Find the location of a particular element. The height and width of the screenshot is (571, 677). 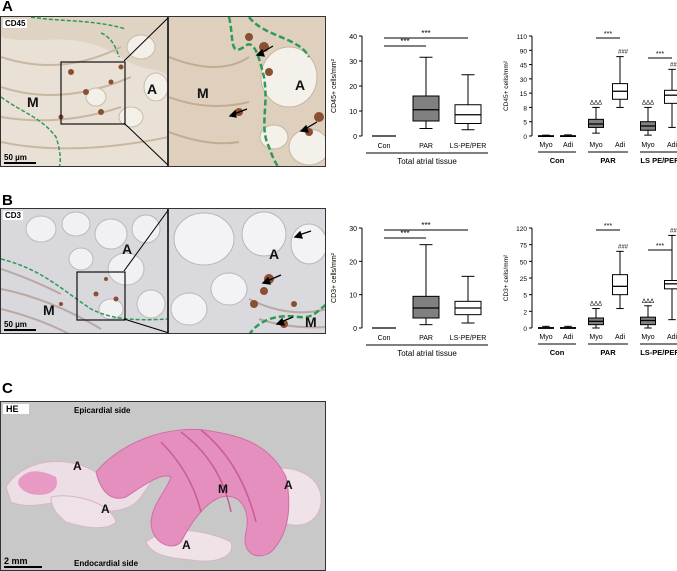

chart-b-sub-ylabel: CD3+ cells/mm² is located at coordinates (506, 277).